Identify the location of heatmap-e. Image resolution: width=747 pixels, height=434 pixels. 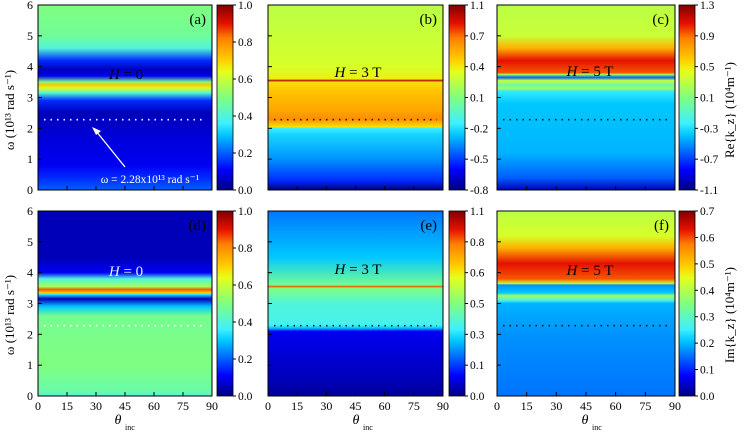
(355, 303).